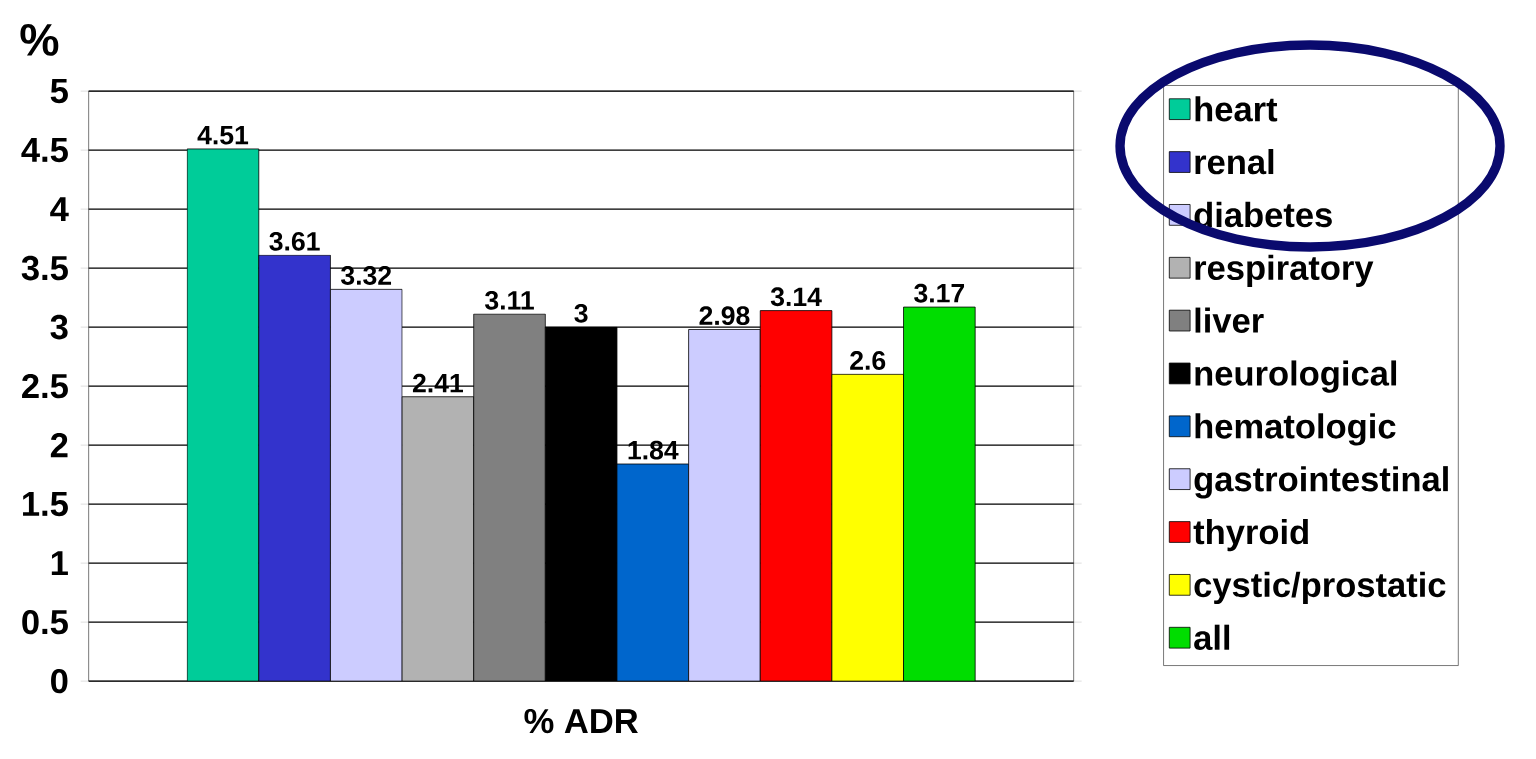 The image size is (1536, 759). What do you see at coordinates (366, 275) in the screenshot?
I see `data-label: 3.32` at bounding box center [366, 275].